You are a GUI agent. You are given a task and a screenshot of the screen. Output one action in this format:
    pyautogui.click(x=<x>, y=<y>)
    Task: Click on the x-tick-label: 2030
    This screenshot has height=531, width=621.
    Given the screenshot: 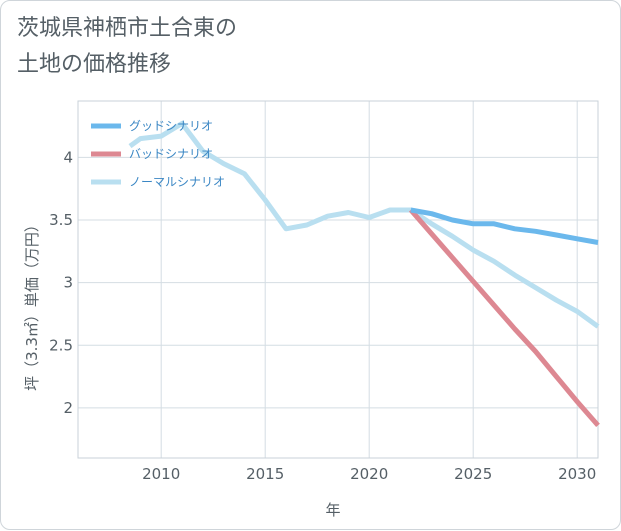 What is the action you would take?
    pyautogui.click(x=577, y=474)
    